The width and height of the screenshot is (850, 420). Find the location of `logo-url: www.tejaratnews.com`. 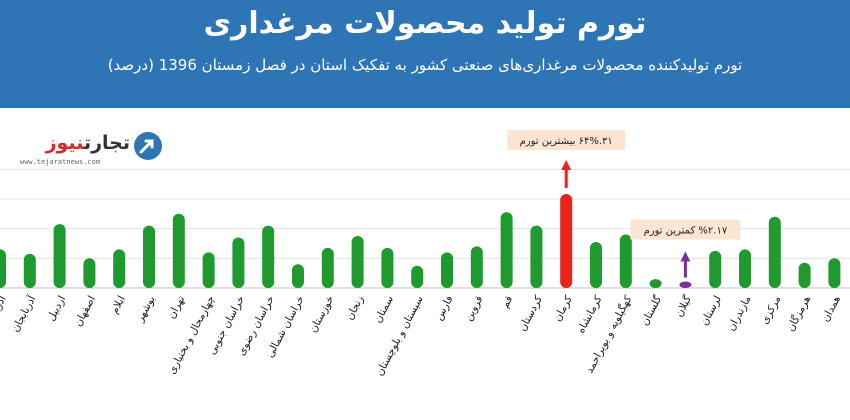

logo-url: www.tejaratnews.com is located at coordinates (60, 162).